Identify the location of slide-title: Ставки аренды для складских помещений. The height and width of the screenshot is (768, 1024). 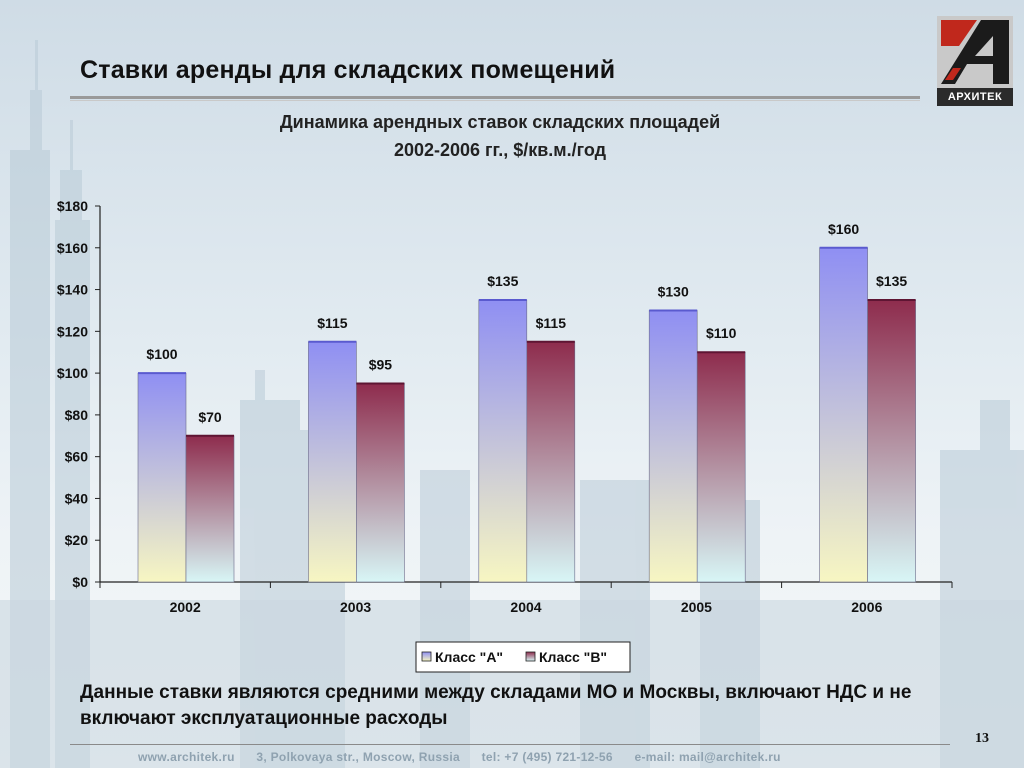
(348, 70).